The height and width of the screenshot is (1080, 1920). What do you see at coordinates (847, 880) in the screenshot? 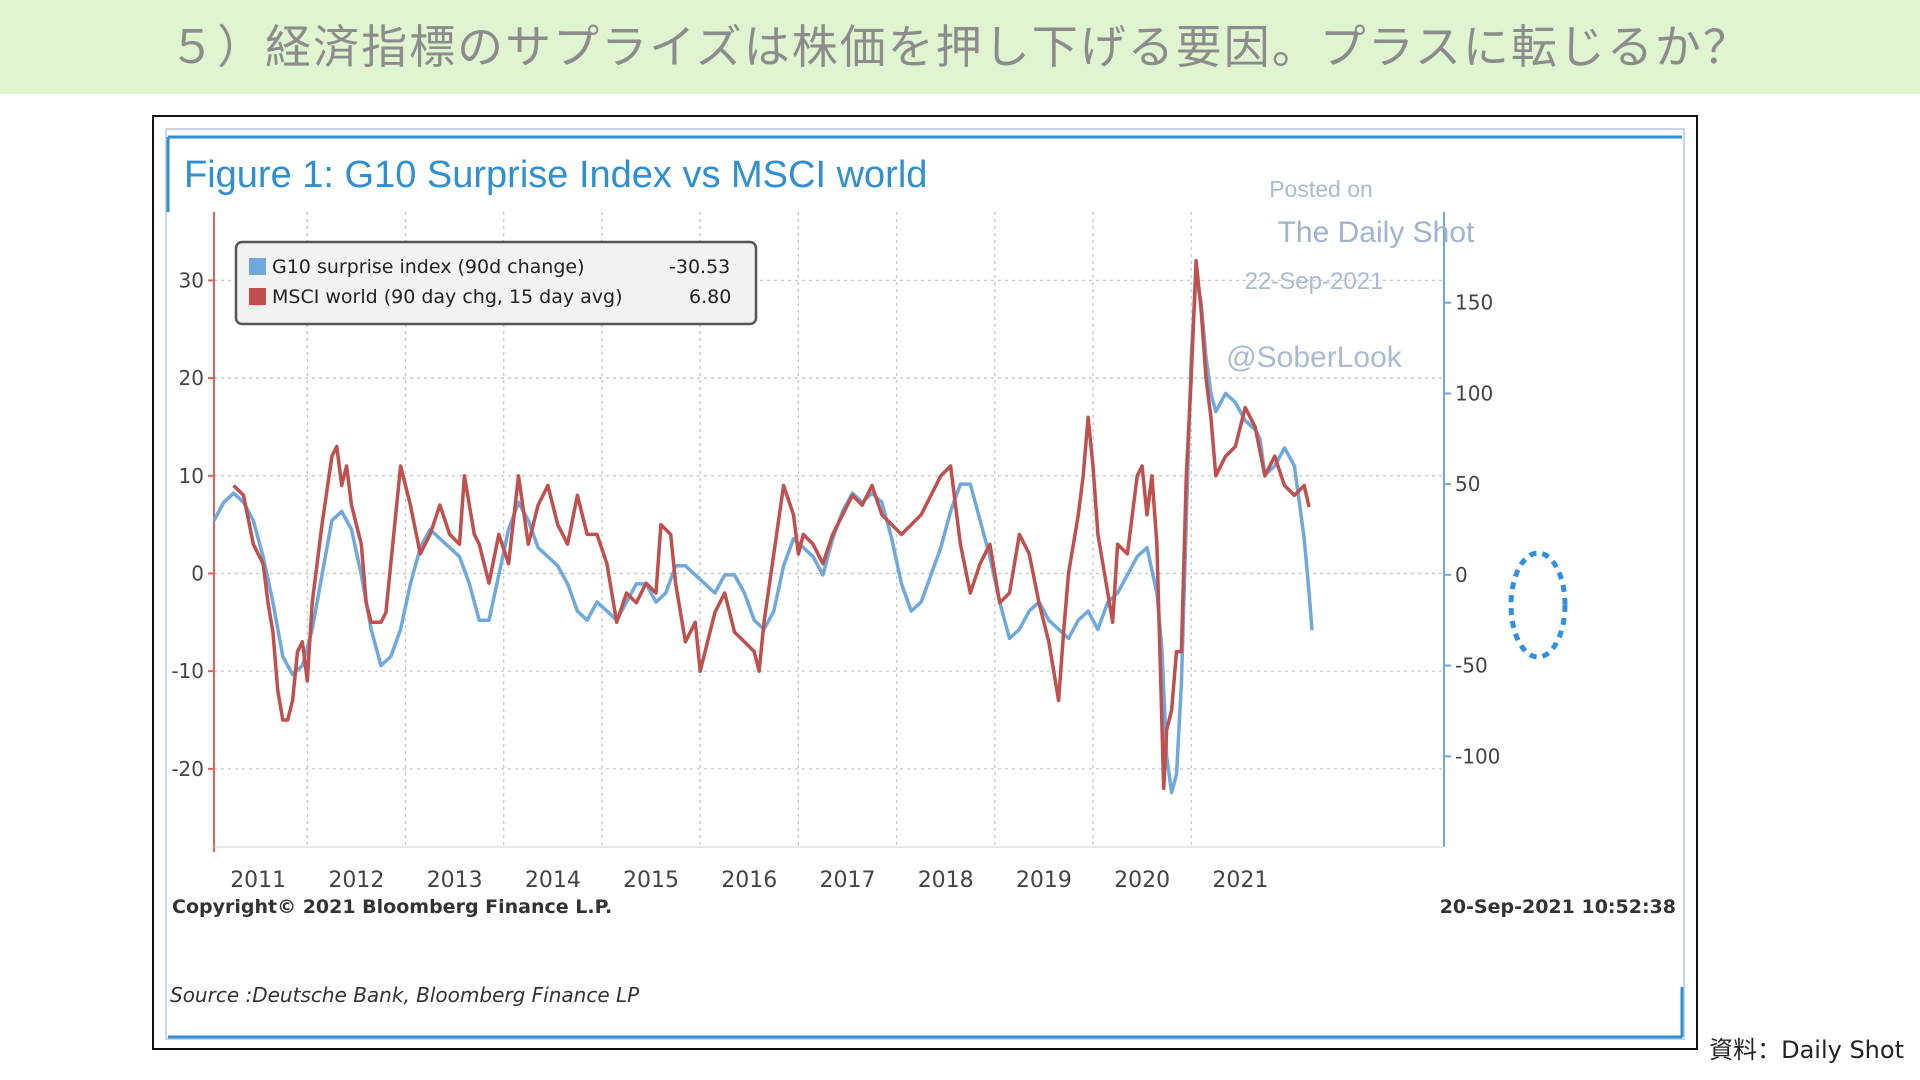
I see `x-axis-tick-label: 2017` at bounding box center [847, 880].